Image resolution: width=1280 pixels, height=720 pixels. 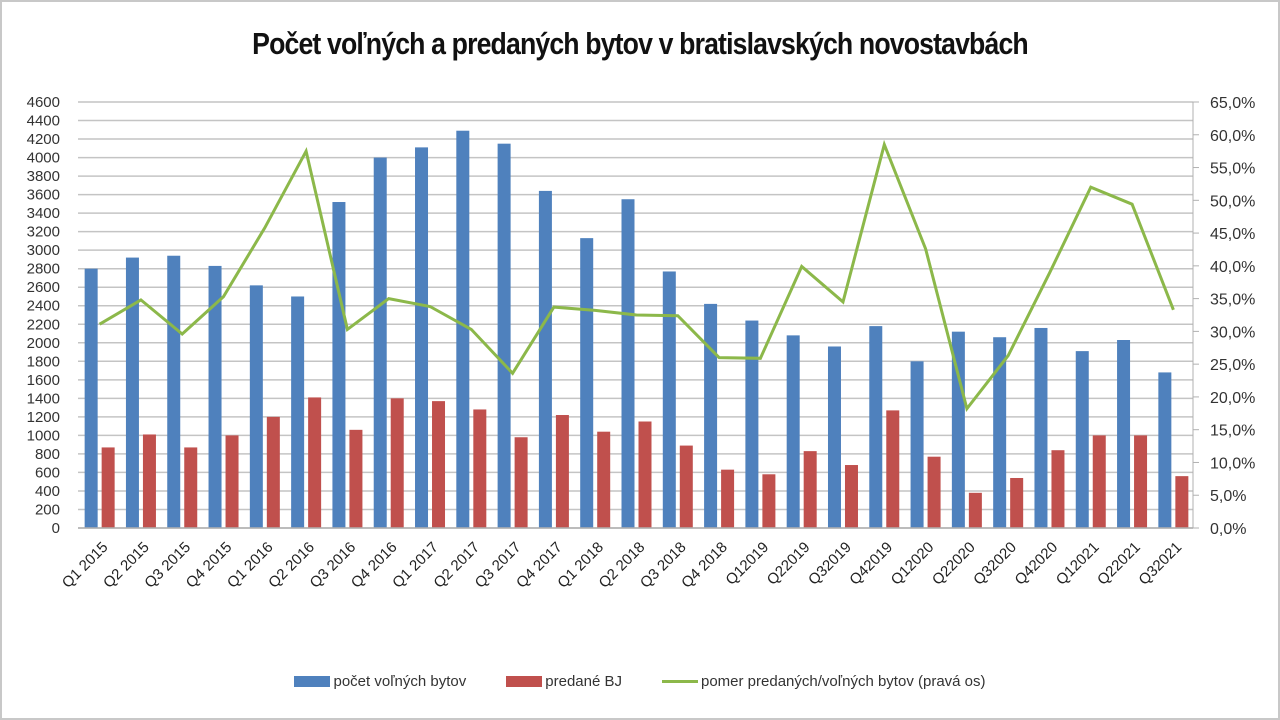 I want to click on legend-swatch-green, so click(x=680, y=681).